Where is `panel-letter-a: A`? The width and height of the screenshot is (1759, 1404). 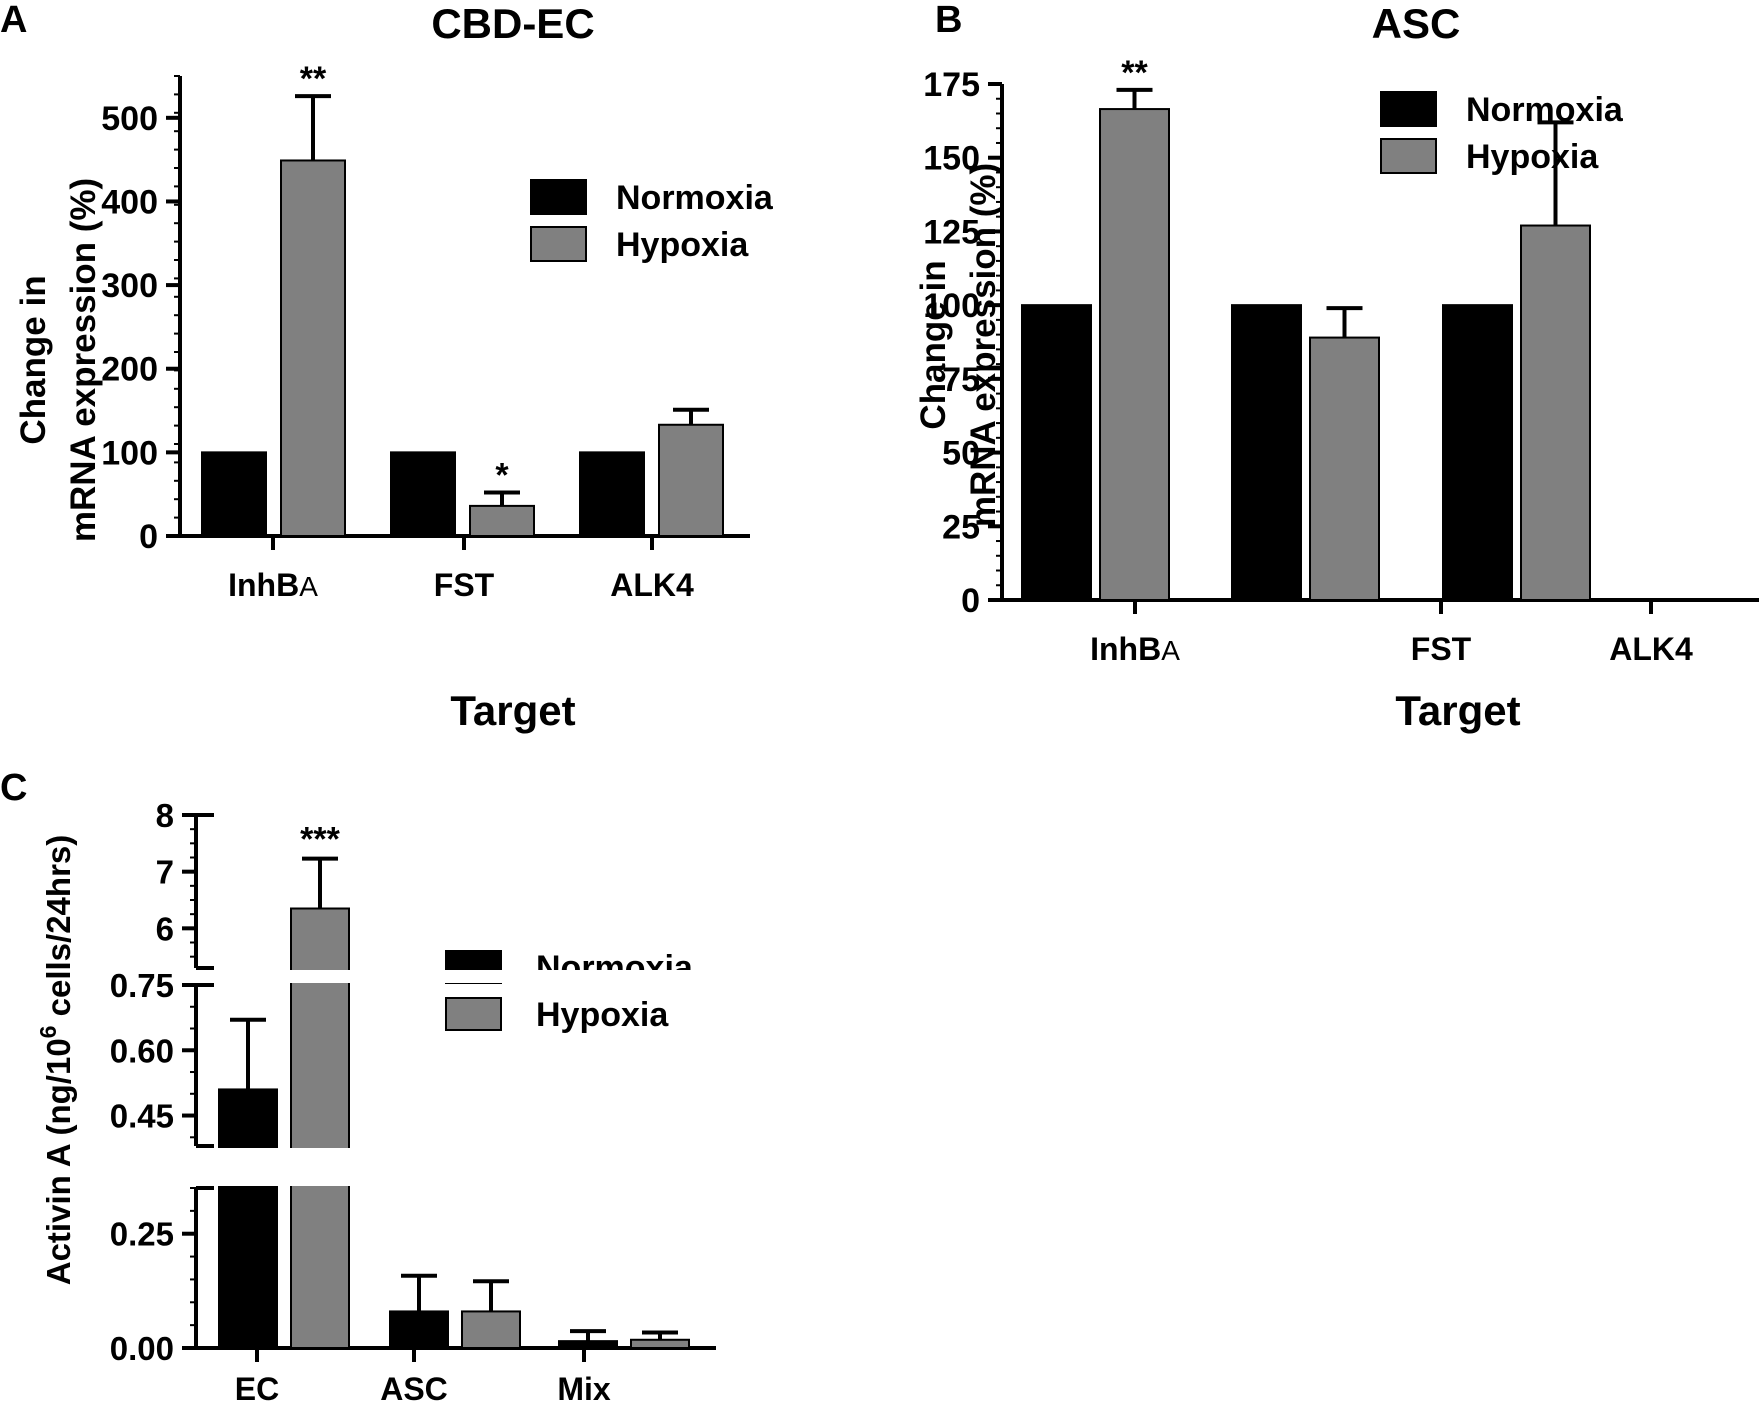
panel-letter-a: A is located at coordinates (13, 20).